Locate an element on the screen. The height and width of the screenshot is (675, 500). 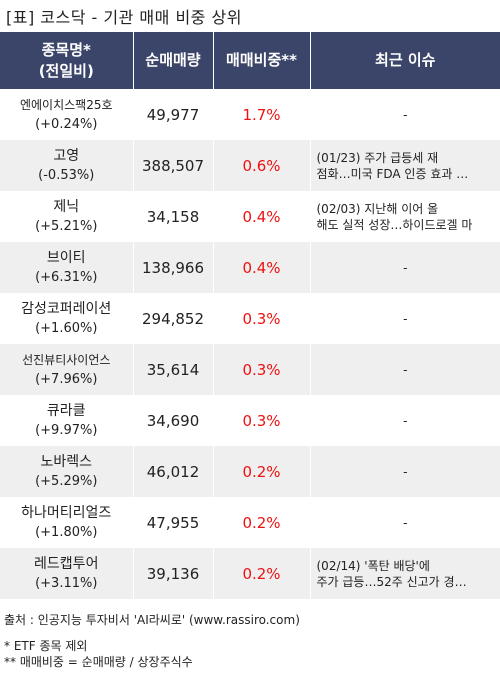
header-name-sub: (전일비) is located at coordinates (66, 70).